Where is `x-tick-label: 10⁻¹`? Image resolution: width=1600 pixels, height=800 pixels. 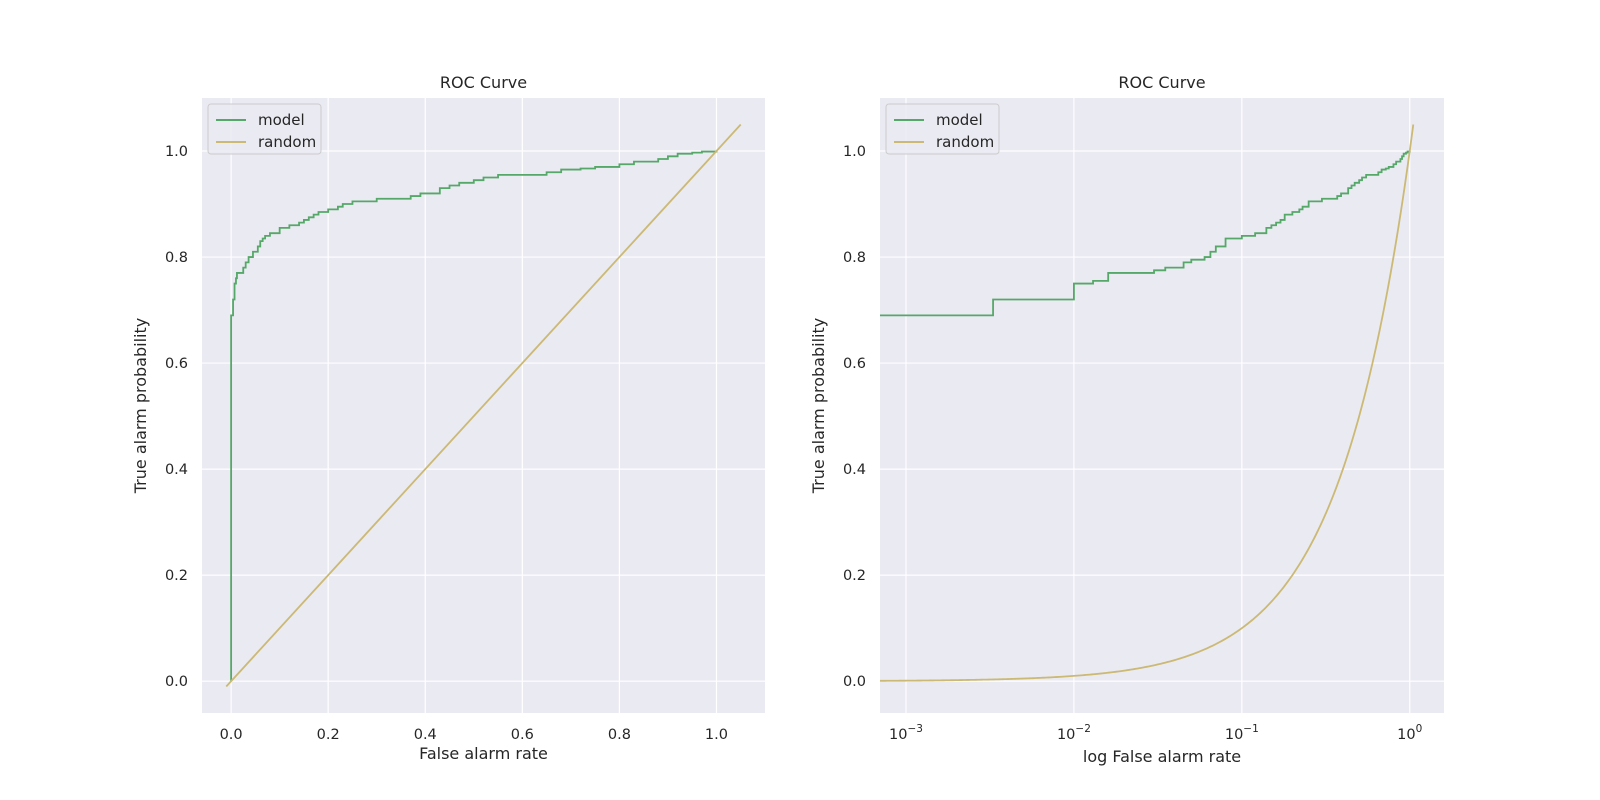
x-tick-label: 10⁻¹ is located at coordinates (1242, 733).